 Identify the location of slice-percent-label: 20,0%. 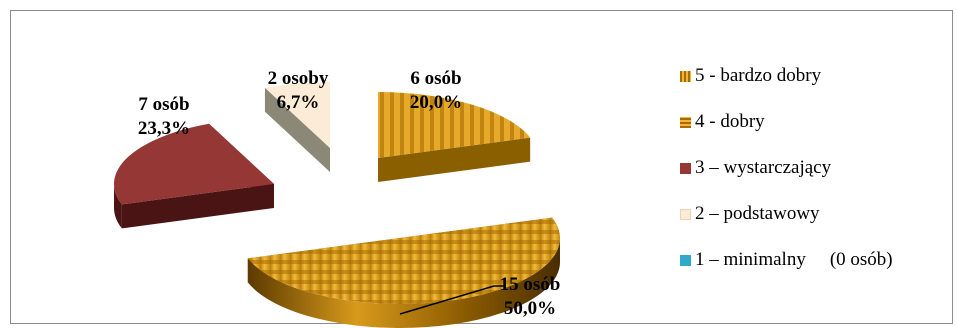
(436, 102).